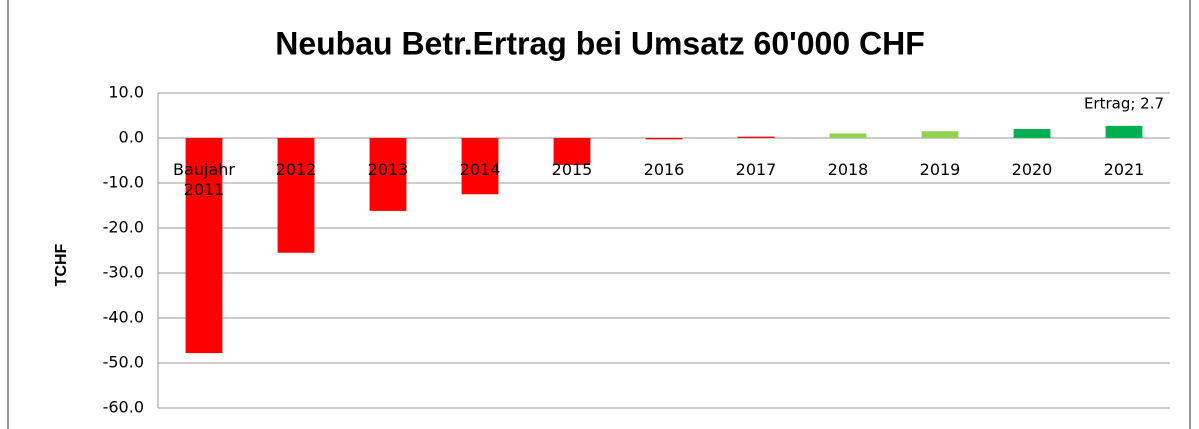 This screenshot has height=429, width=1199. Describe the element at coordinates (123, 227) in the screenshot. I see `y-tick-label: -20.0` at that location.